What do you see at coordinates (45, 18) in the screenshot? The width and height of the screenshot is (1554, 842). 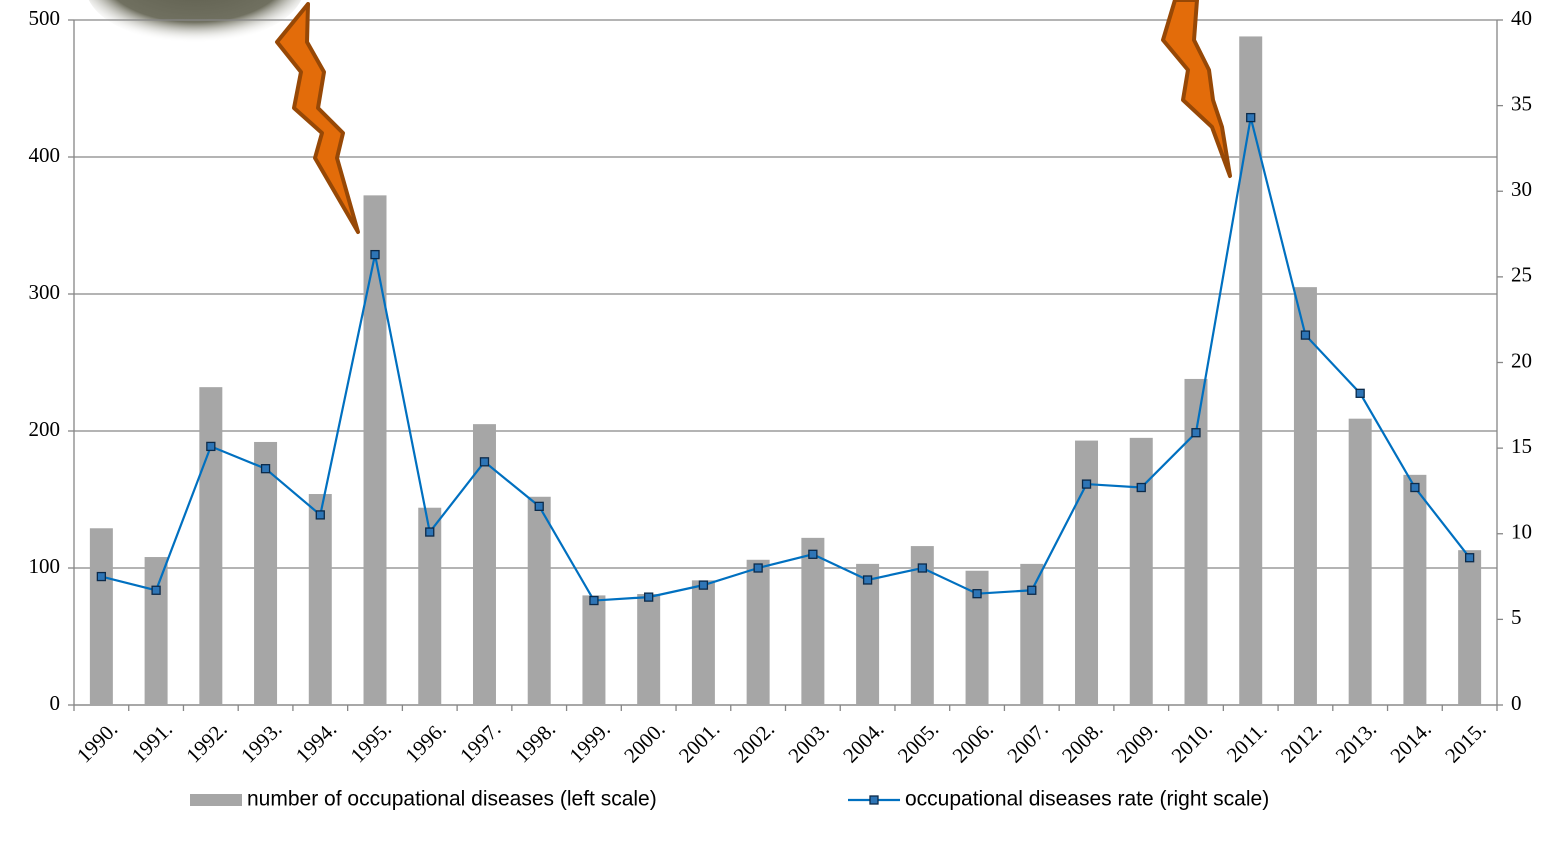 I see `y-tick-label: 500` at bounding box center [45, 18].